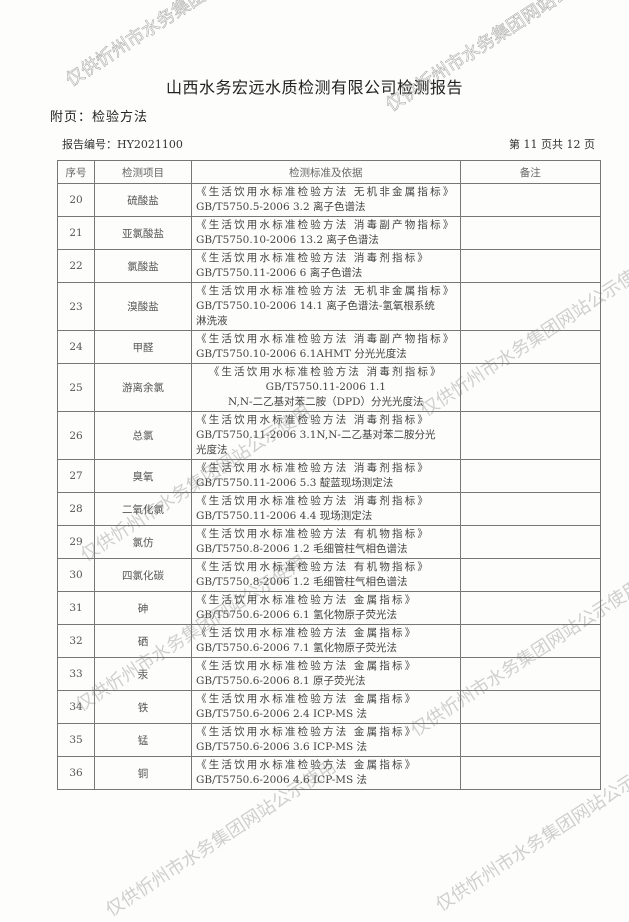  I want to click on row-number: 28, so click(76, 509).